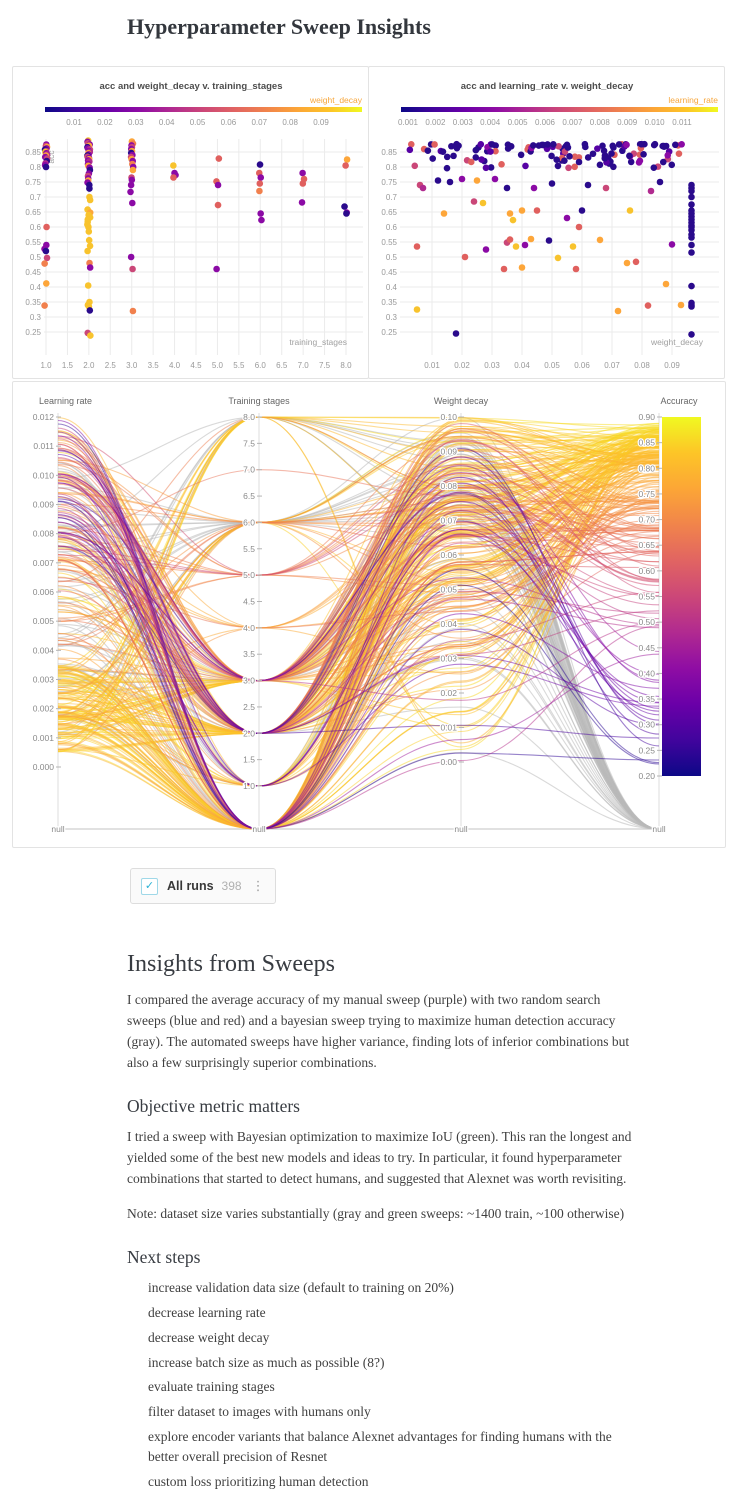 The image size is (738, 1497). What do you see at coordinates (44, 767) in the screenshot?
I see `svg-text: 0.000` at bounding box center [44, 767].